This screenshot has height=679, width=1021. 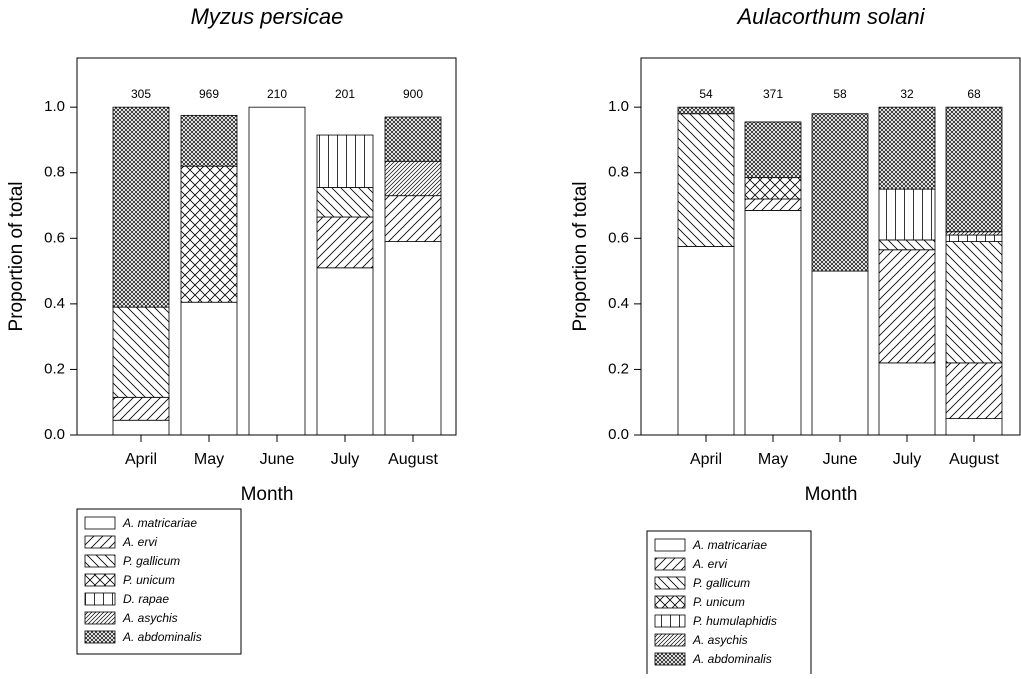 I want to click on chart-title: Aulacorthum solani, so click(x=830, y=16).